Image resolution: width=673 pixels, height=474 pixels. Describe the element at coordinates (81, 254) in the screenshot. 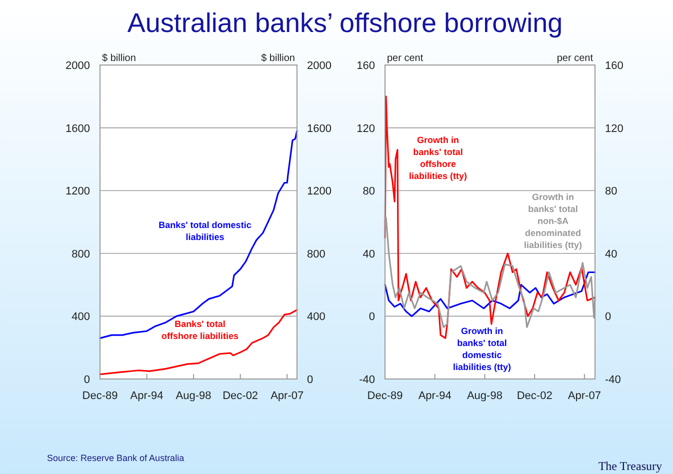

I see `y-tick-label: 800` at that location.